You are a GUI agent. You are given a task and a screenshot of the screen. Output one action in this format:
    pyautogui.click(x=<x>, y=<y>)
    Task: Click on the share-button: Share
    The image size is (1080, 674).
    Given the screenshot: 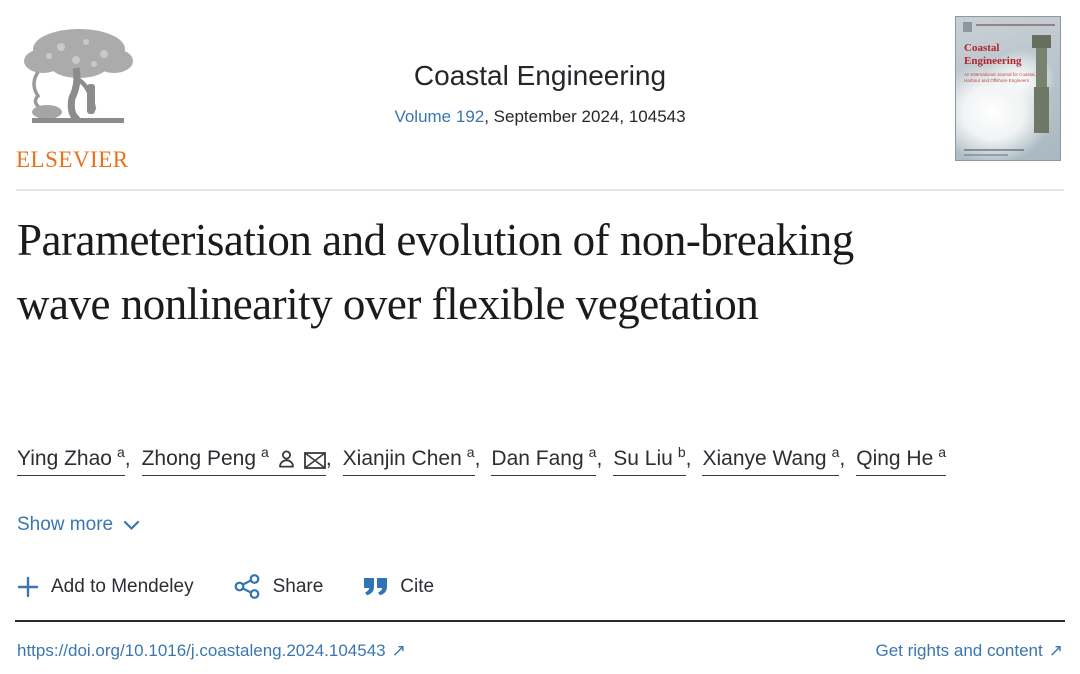 What is the action you would take?
    pyautogui.click(x=279, y=586)
    